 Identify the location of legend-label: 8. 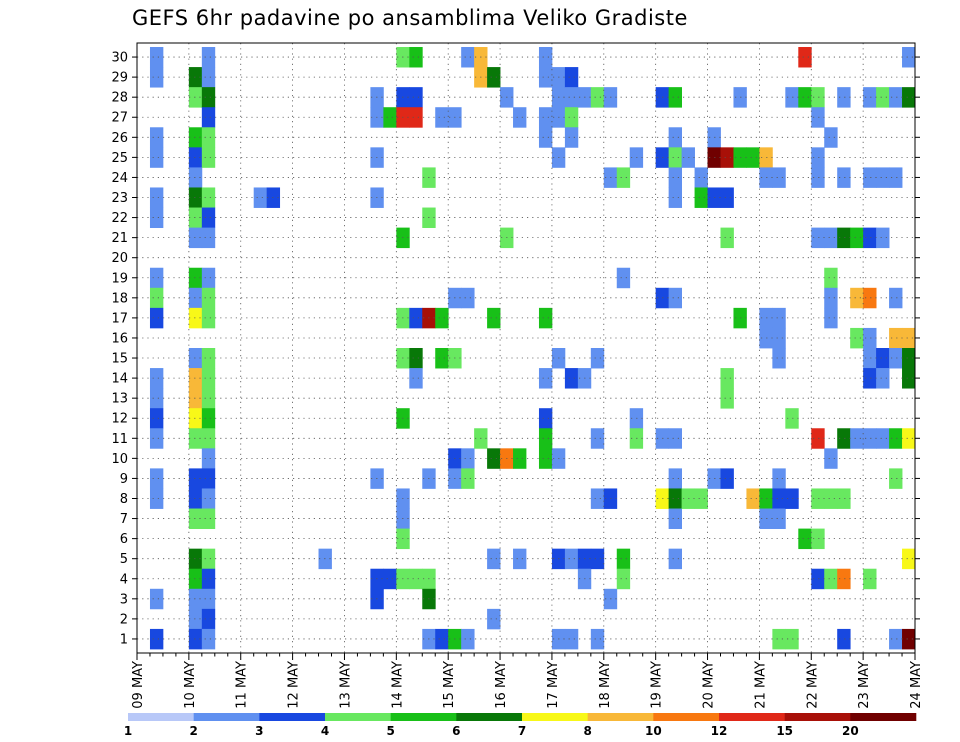
(587, 731).